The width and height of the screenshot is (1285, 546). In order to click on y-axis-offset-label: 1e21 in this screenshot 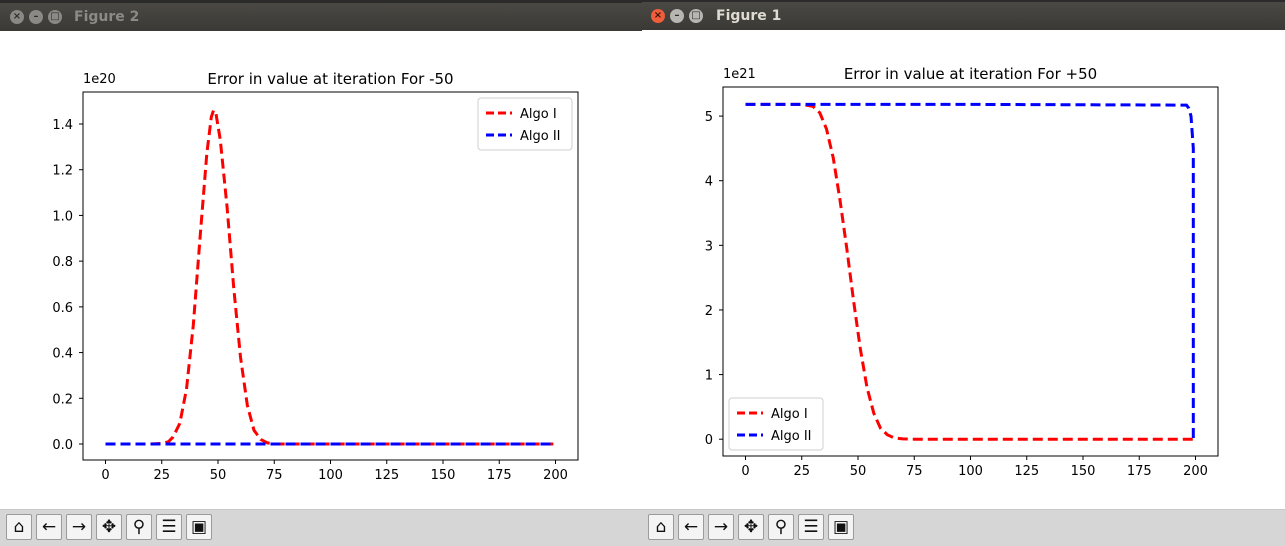, I will do `click(739, 74)`.